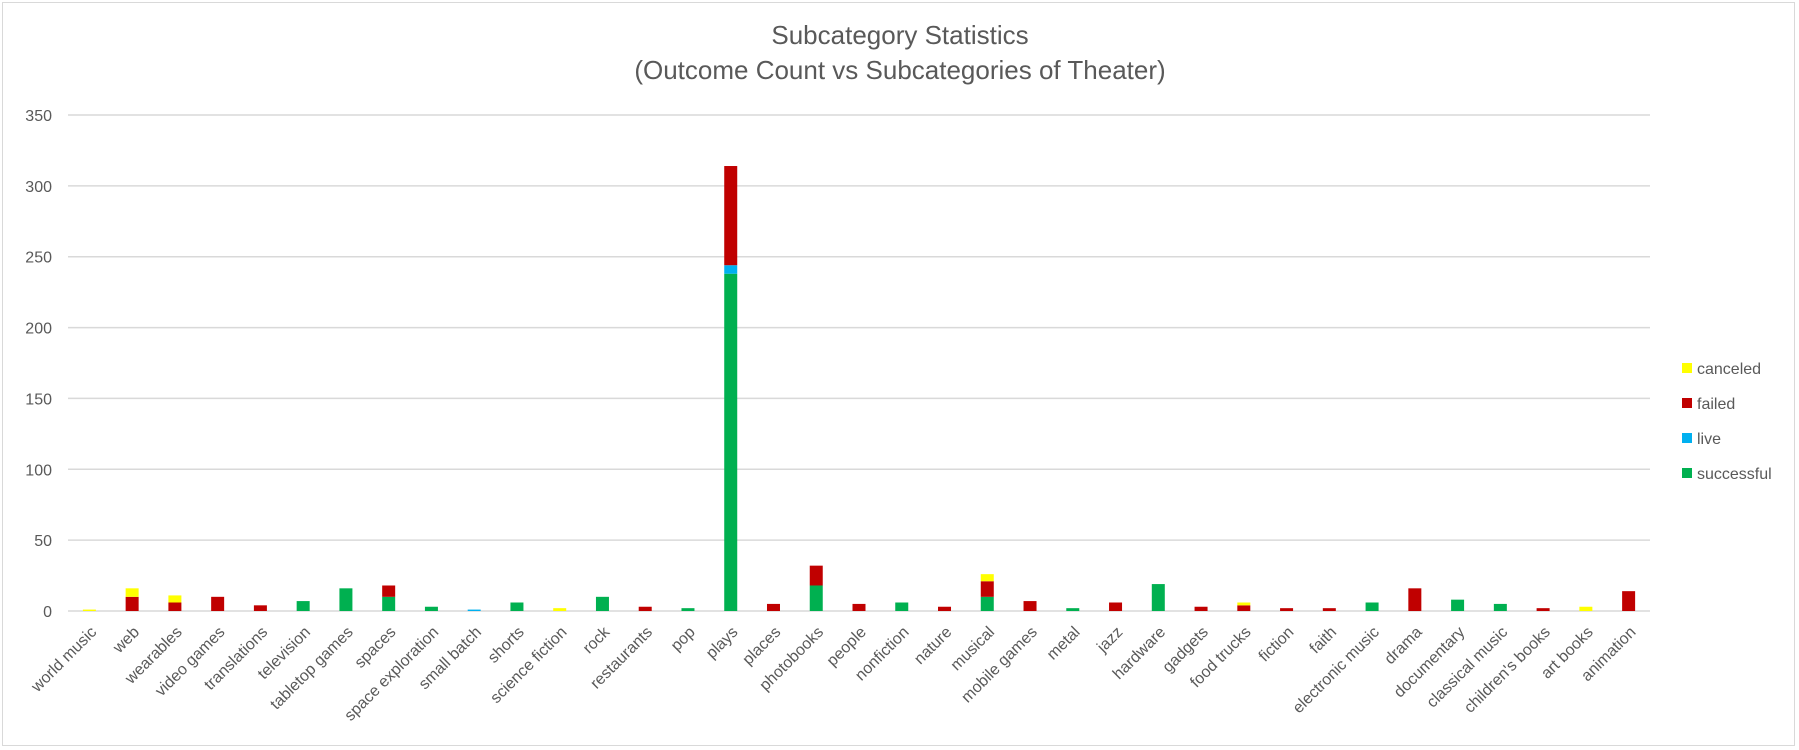 Image resolution: width=1799 pixels, height=750 pixels. I want to click on x-tick-label: faith, so click(1323, 640).